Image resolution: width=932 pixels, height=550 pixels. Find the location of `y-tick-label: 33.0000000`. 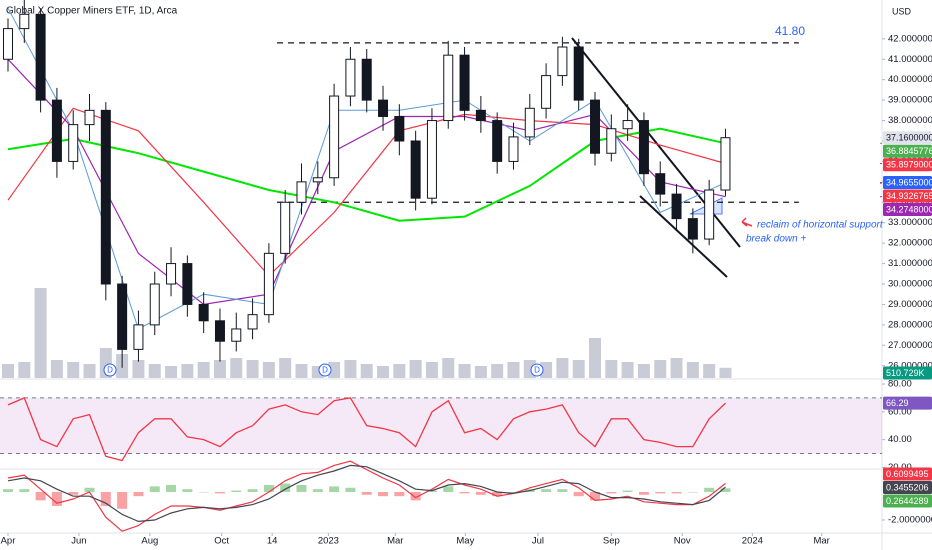

y-tick-label: 33.0000000 is located at coordinates (910, 222).